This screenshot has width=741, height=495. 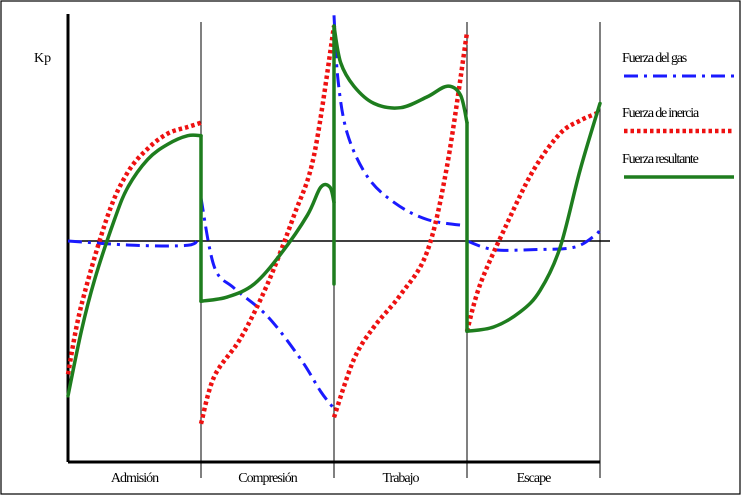 I want to click on legend-label: Fuerza de inercia, so click(x=661, y=113).